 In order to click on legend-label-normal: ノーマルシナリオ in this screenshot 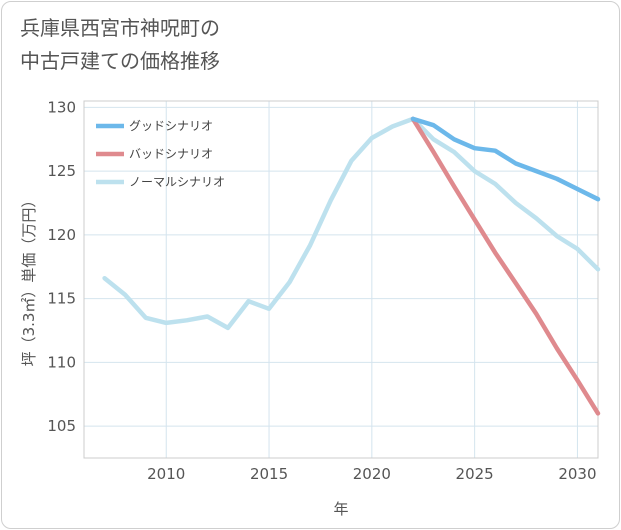, I will do `click(177, 182)`.